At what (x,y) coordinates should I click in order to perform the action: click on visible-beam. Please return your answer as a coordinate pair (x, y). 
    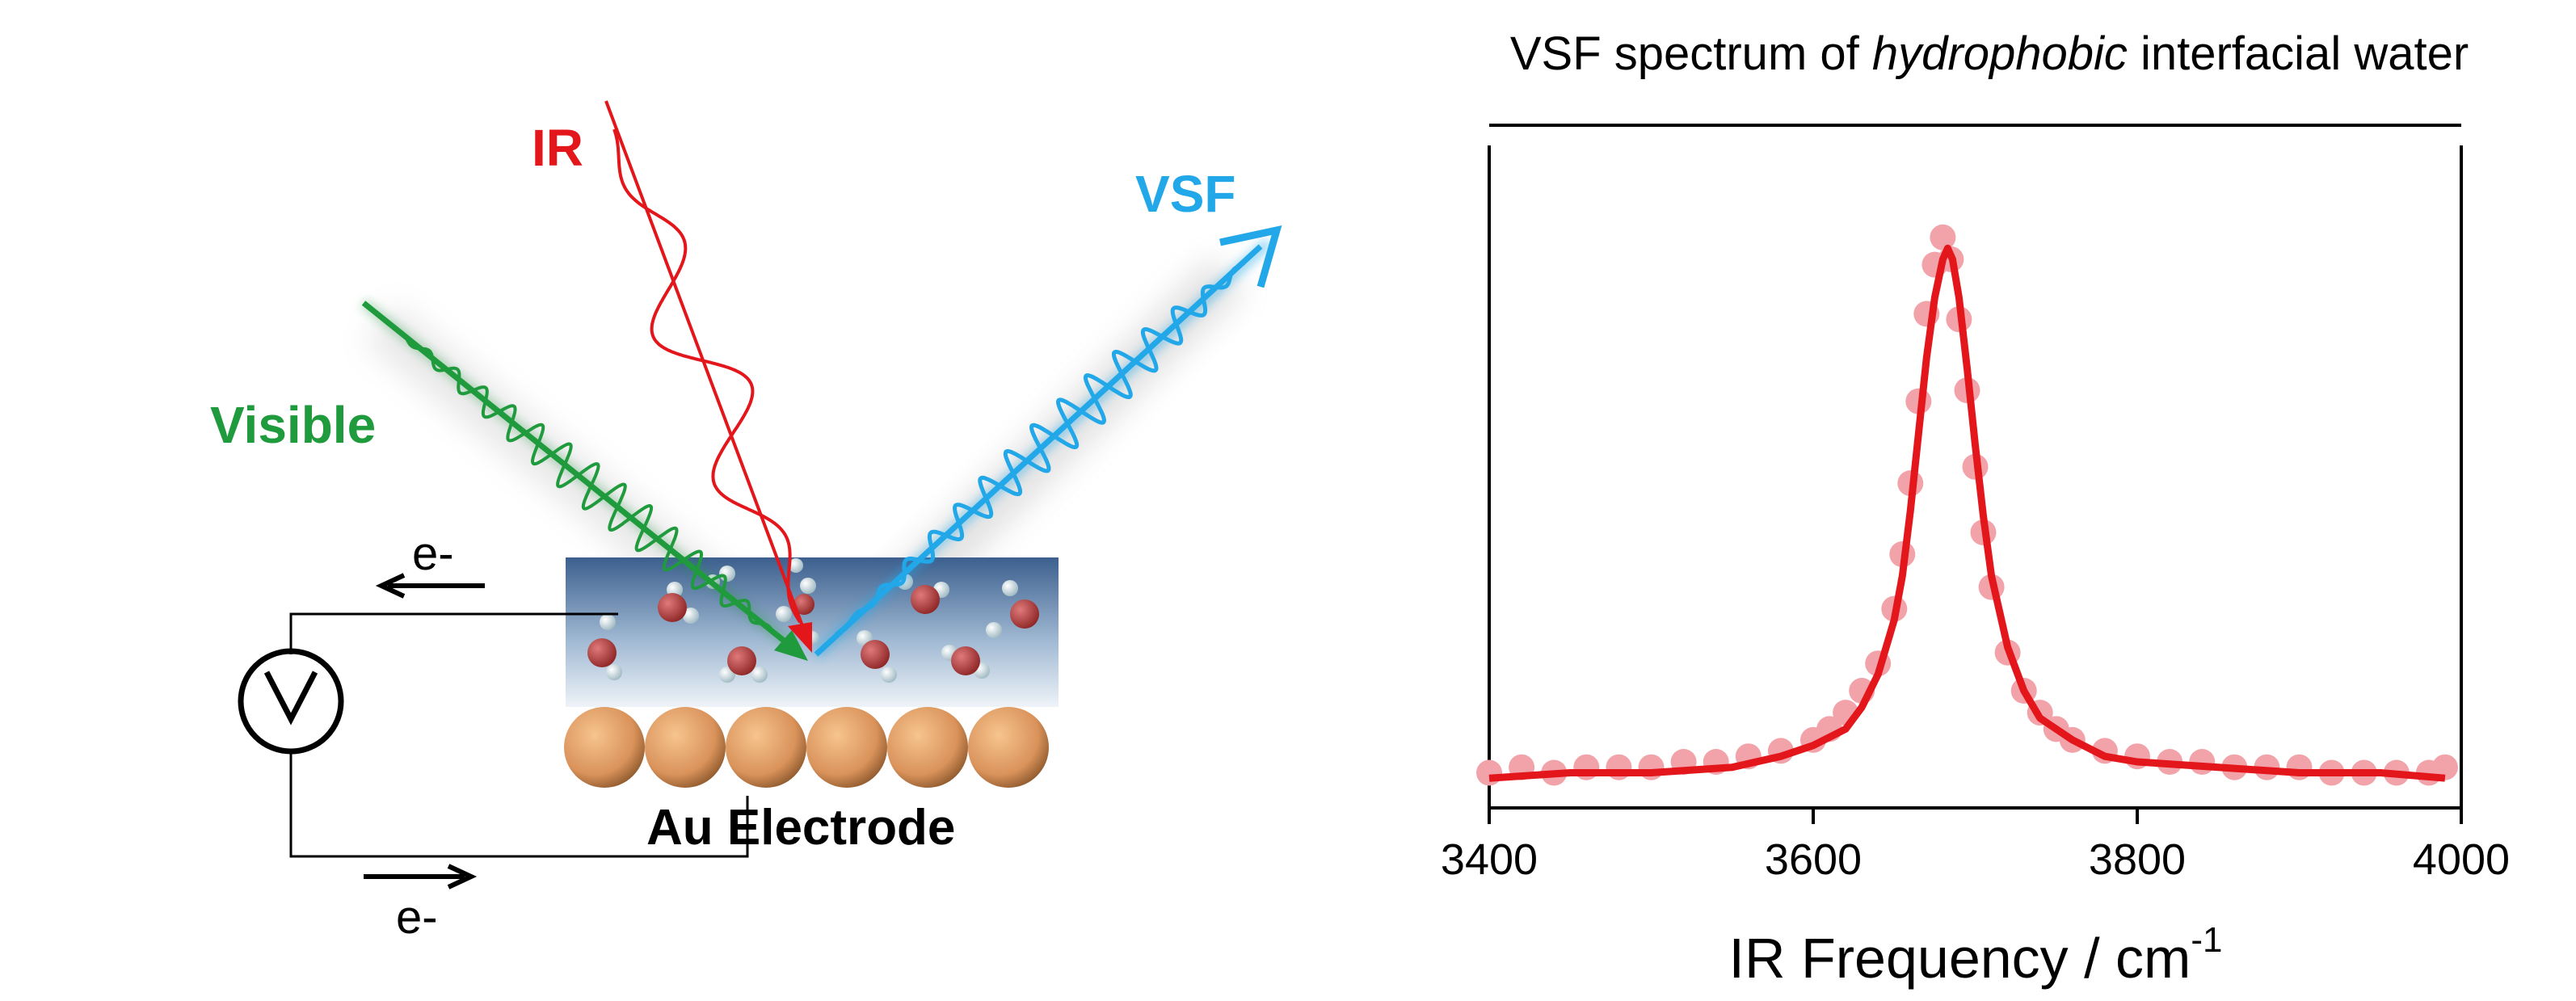
    Looking at the image, I should click on (584, 480).